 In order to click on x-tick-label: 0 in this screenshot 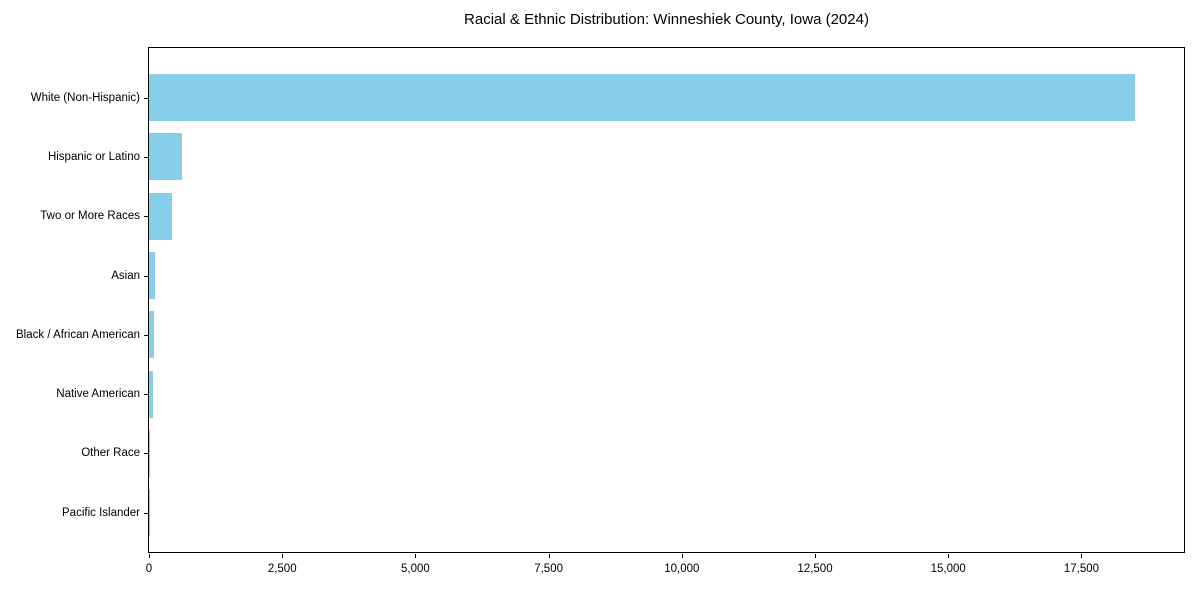, I will do `click(149, 569)`.